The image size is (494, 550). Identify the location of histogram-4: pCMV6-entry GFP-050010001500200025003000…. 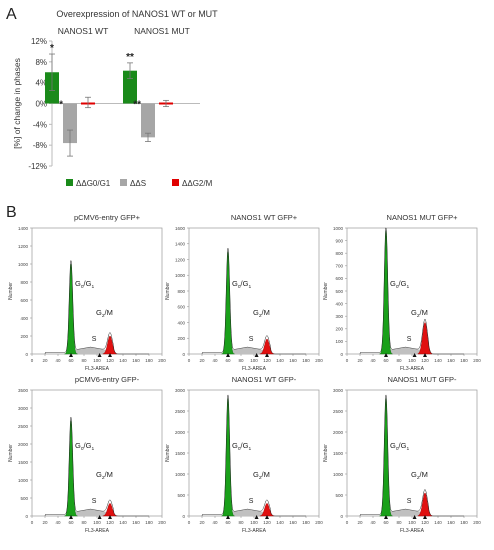
(87, 454).